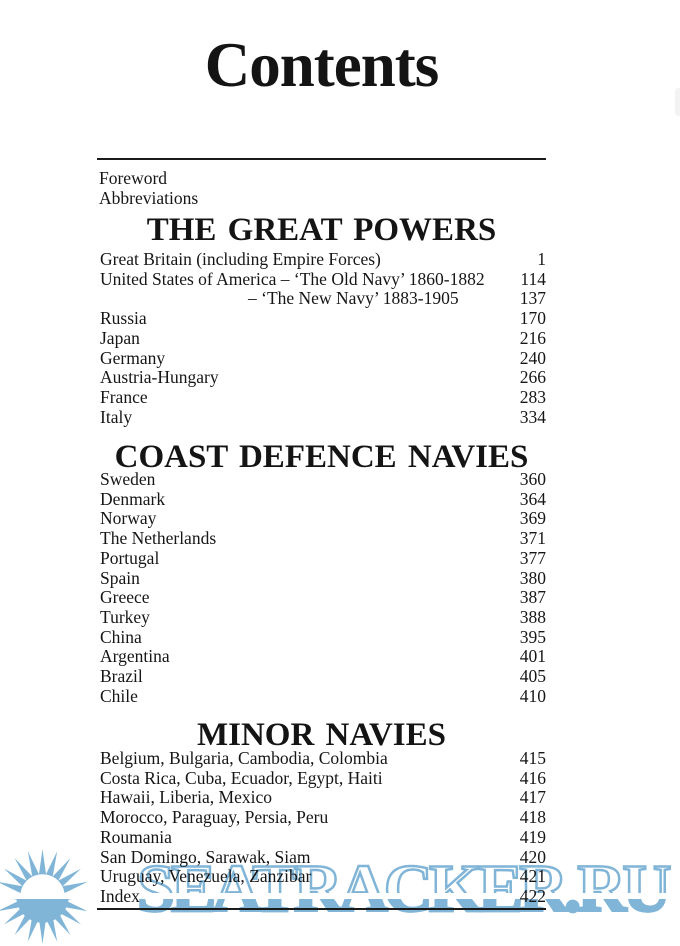 The image size is (680, 946). What do you see at coordinates (125, 597) in the screenshot?
I see `entry-label: Greece` at bounding box center [125, 597].